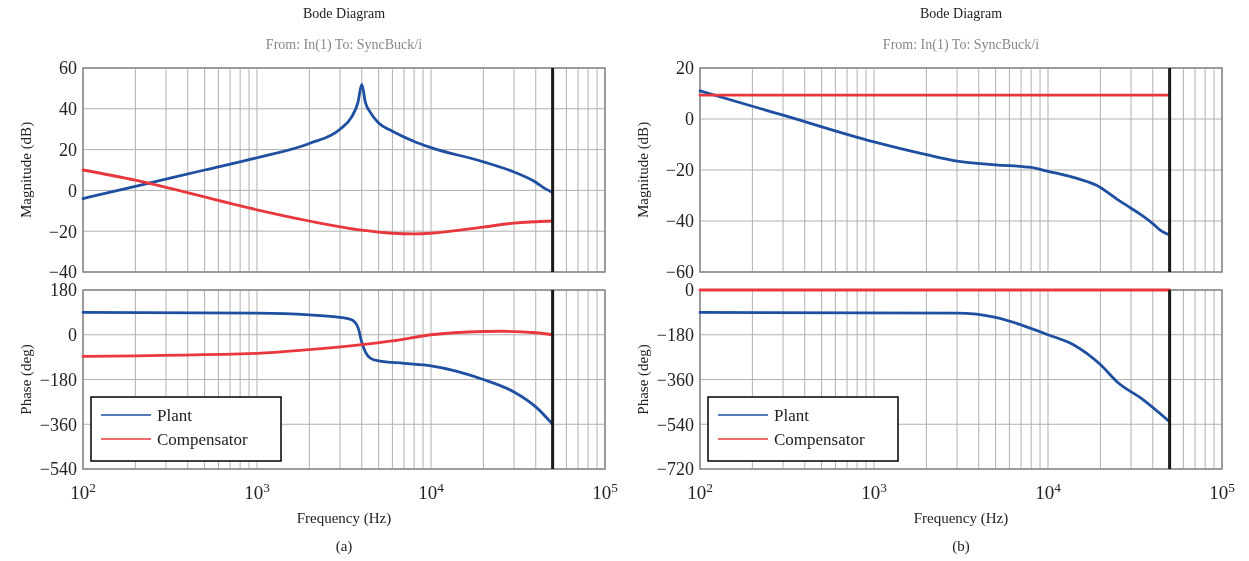  I want to click on text: (a), so click(344, 546).